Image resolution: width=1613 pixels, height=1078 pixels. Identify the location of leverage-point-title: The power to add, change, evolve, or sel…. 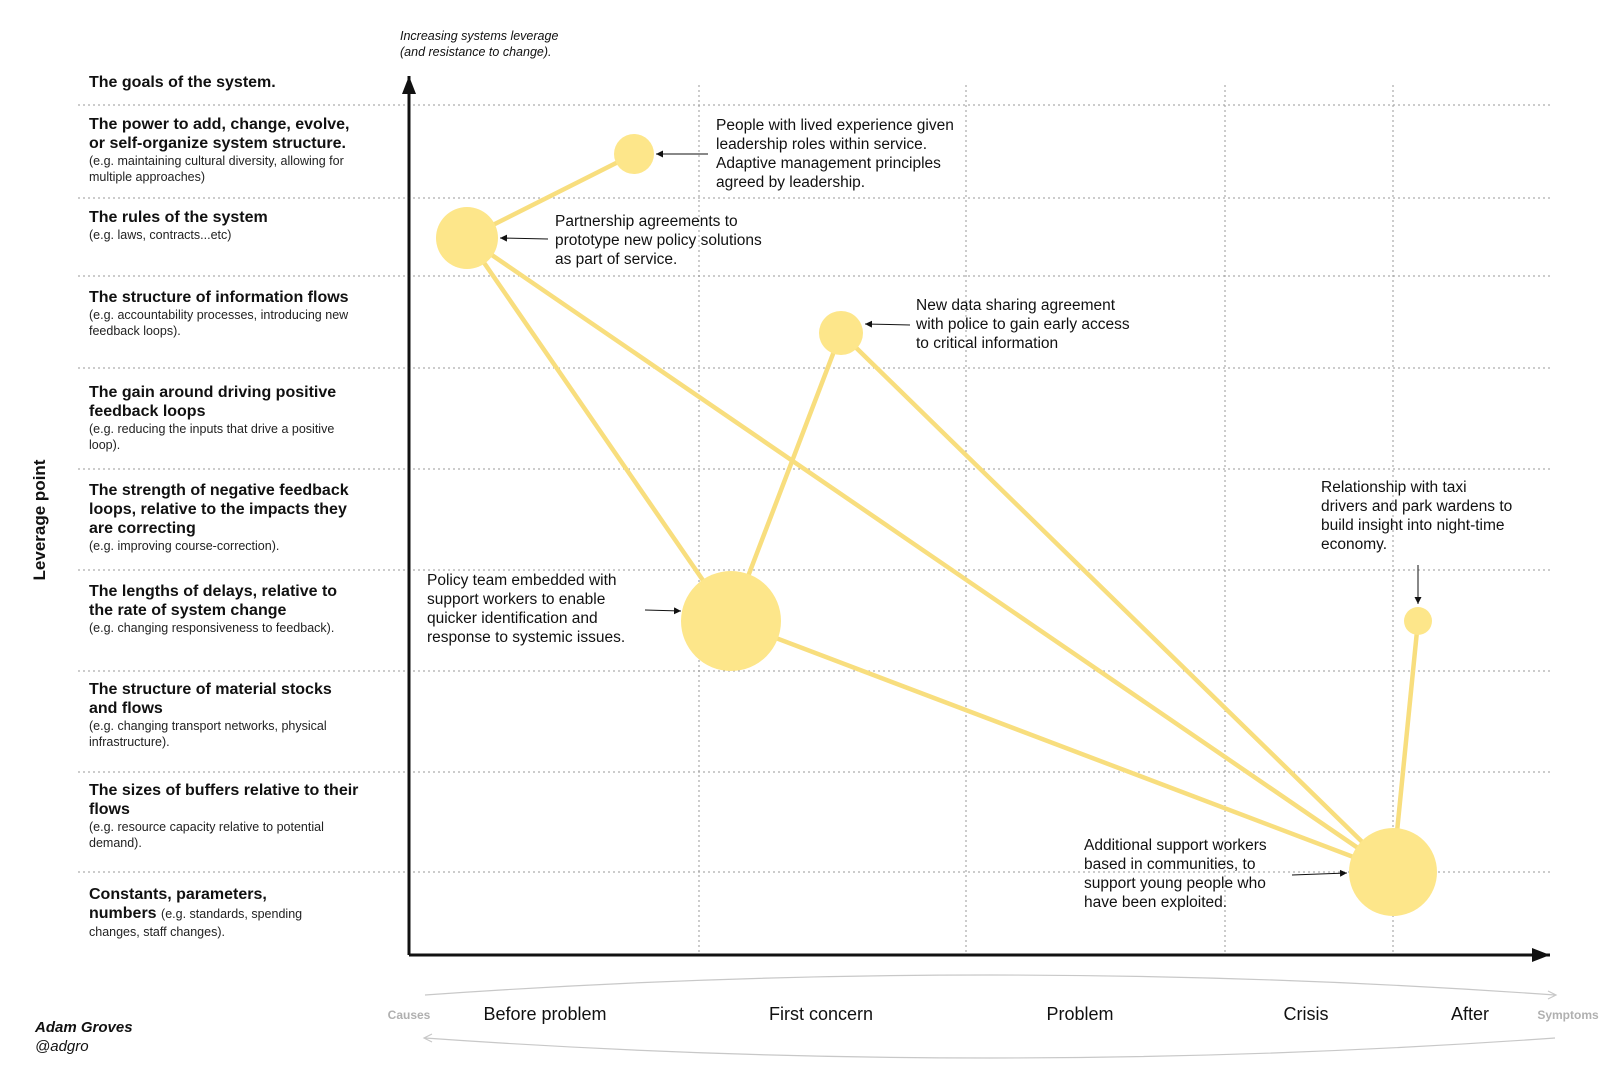
(219, 134).